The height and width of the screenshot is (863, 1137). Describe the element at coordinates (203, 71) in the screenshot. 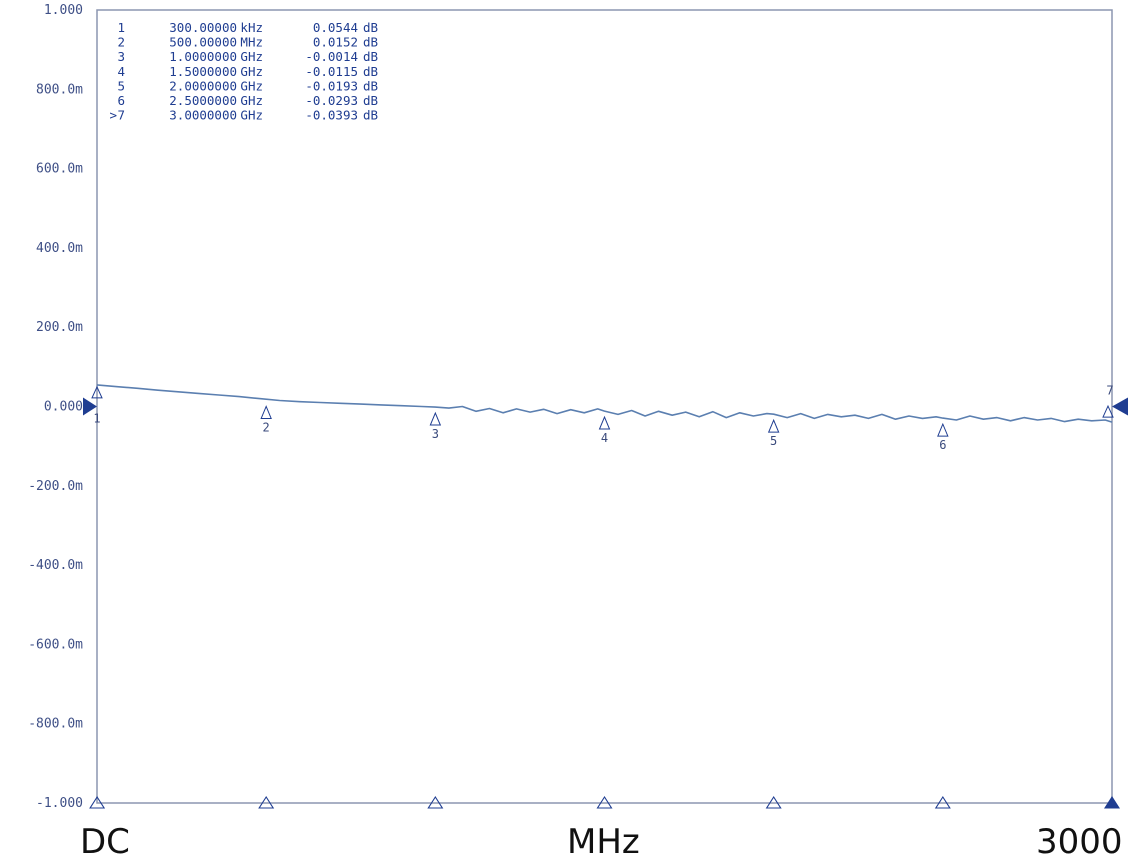

I see `marker-table-freq-label: 1.5000000` at that location.